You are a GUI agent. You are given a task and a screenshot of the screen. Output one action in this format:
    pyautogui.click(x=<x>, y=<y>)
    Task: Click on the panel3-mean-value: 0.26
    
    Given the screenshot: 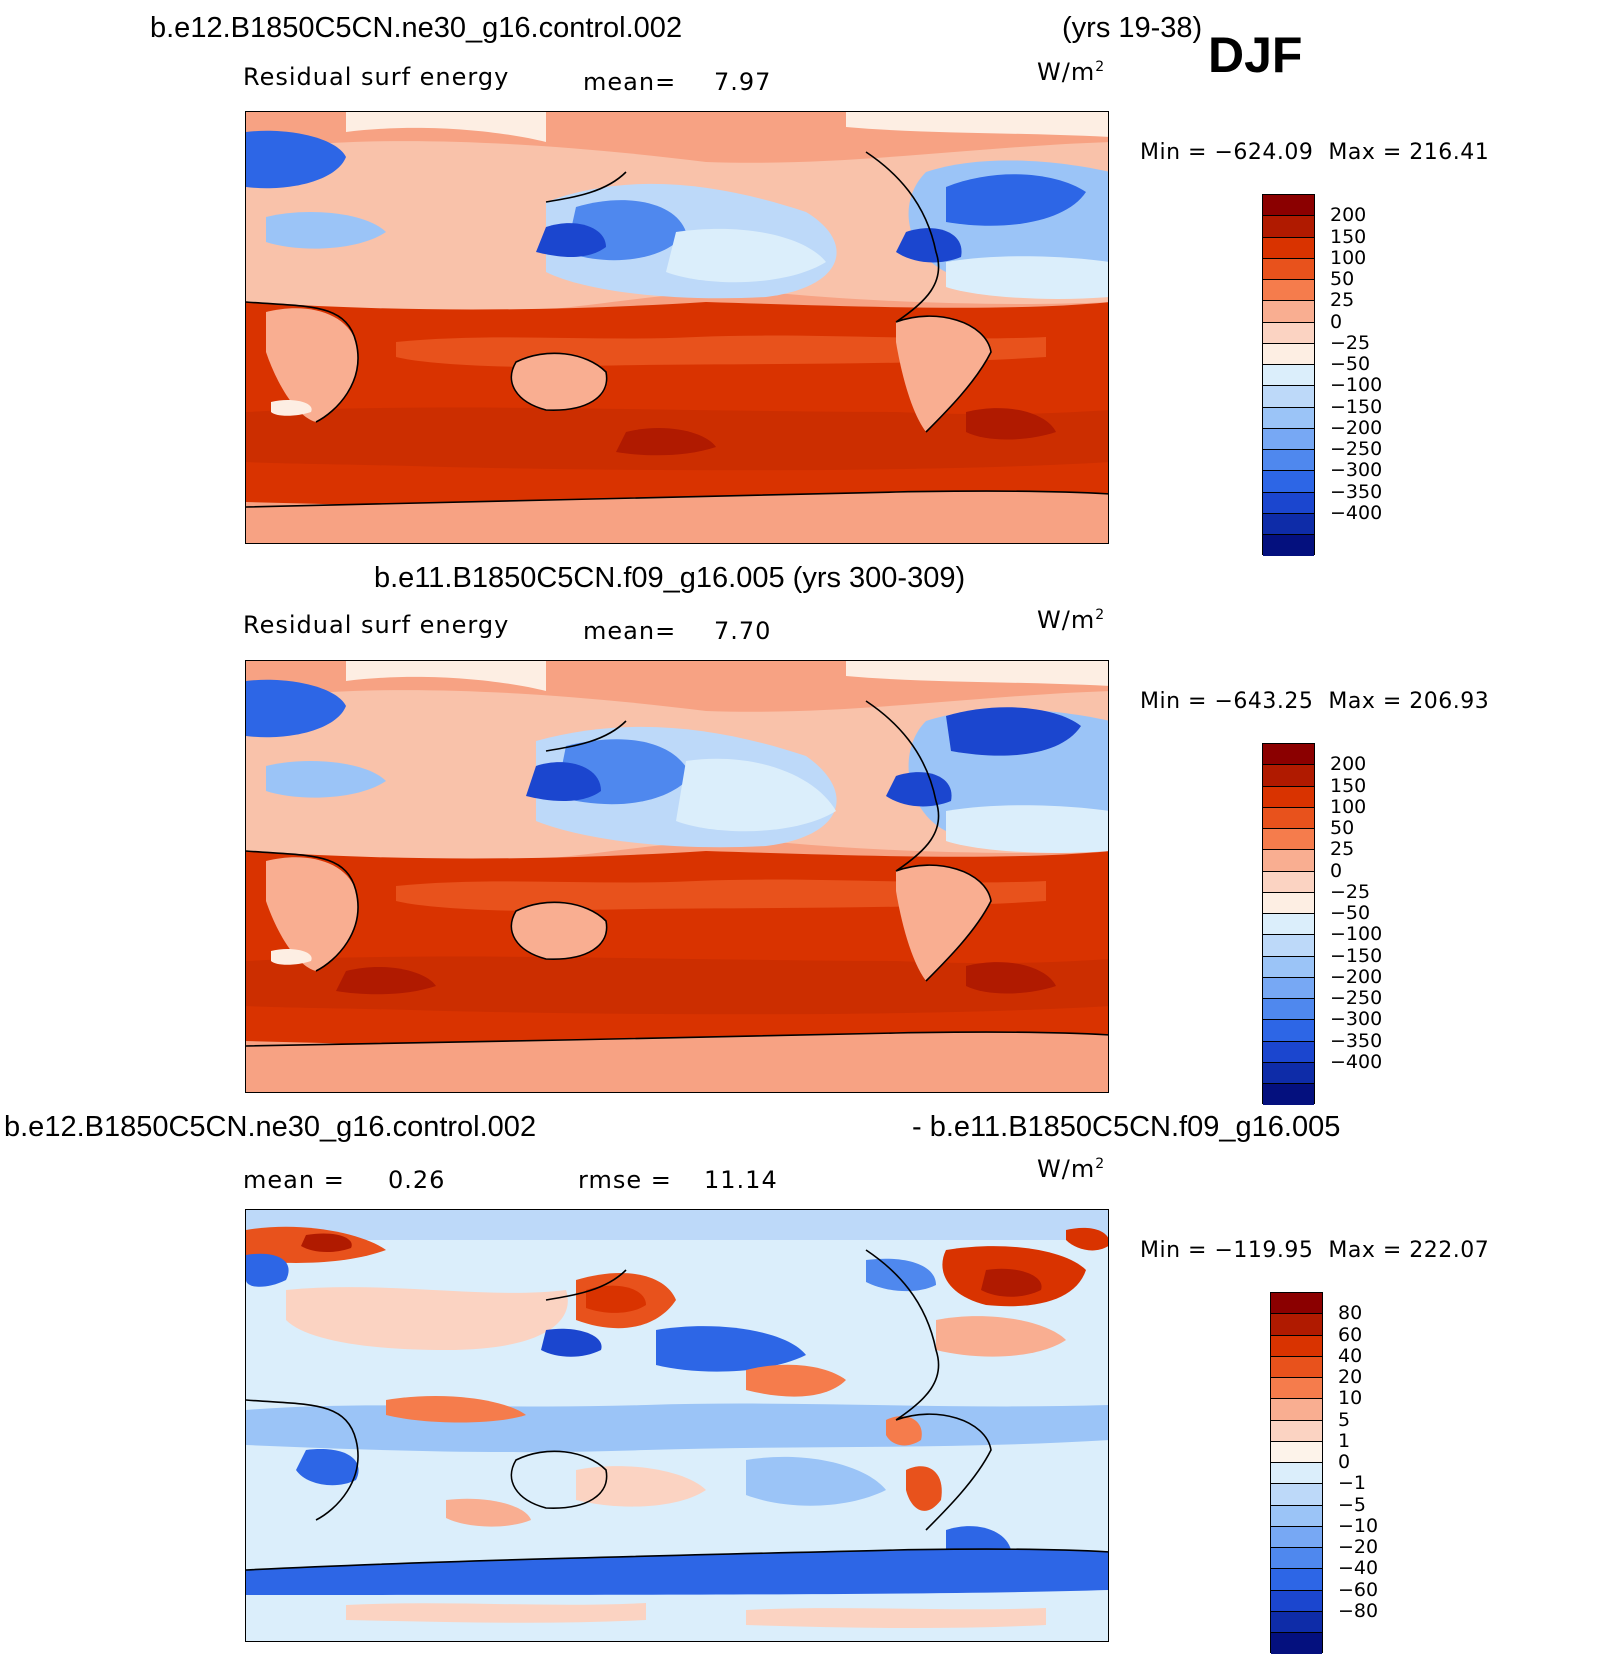 What is the action you would take?
    pyautogui.click(x=417, y=1180)
    